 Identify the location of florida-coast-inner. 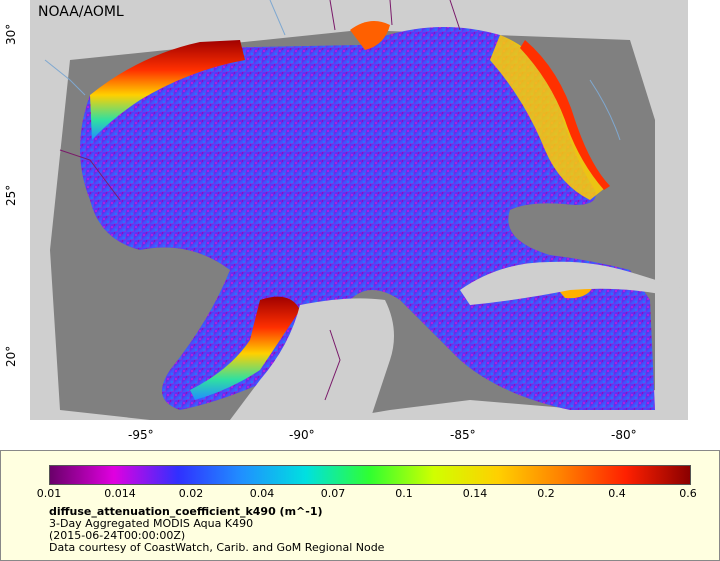
(565, 115).